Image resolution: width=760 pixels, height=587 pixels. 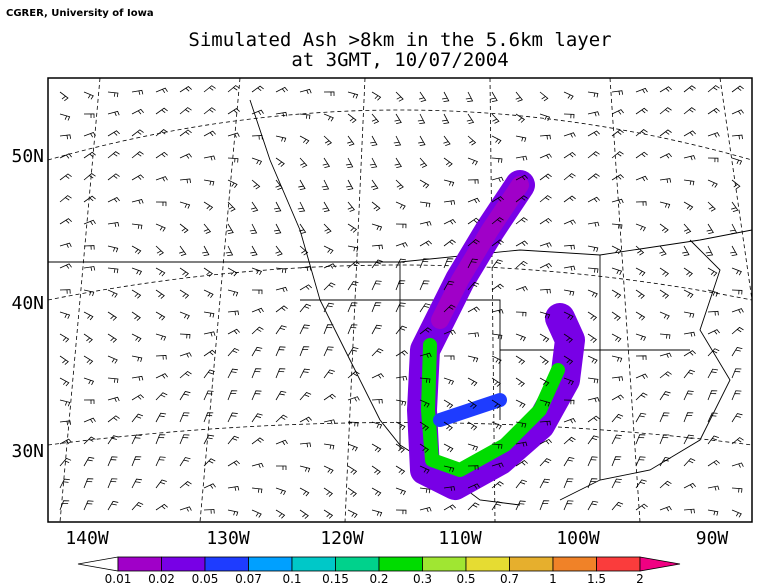 What do you see at coordinates (465, 579) in the screenshot?
I see `colorbar-label: 0.5` at bounding box center [465, 579].